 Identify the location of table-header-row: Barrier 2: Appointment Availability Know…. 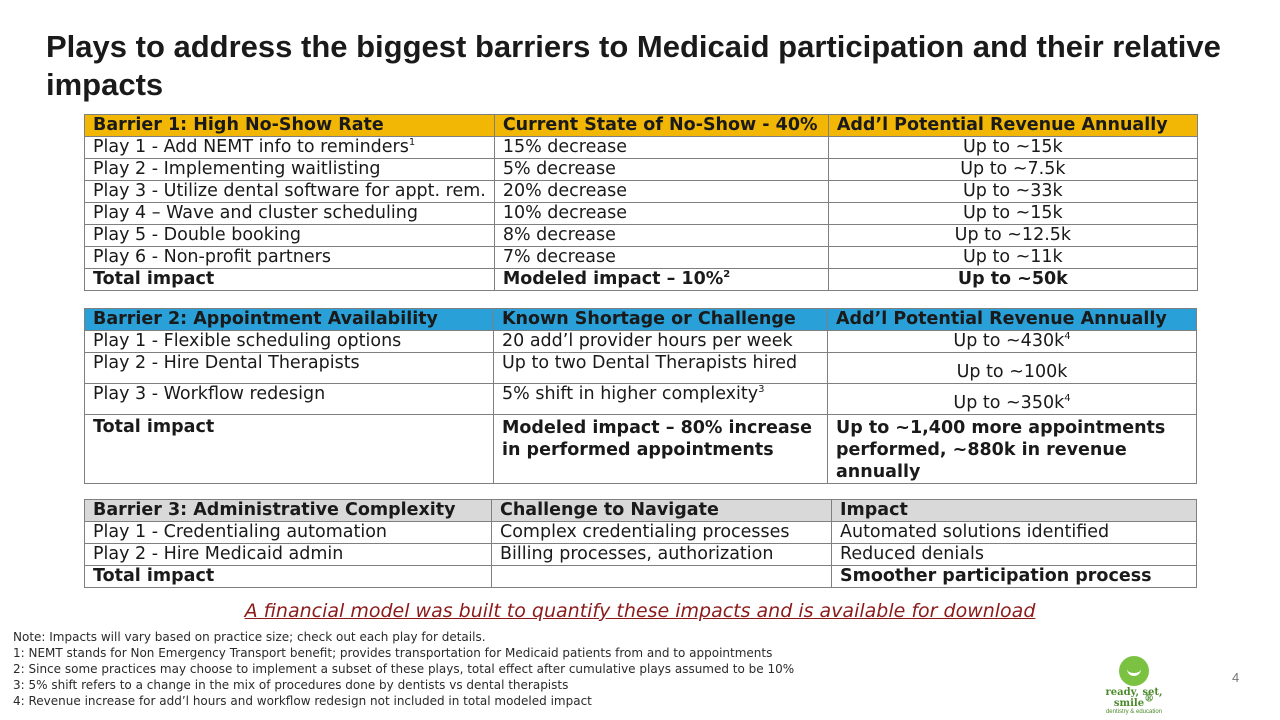
(640, 319).